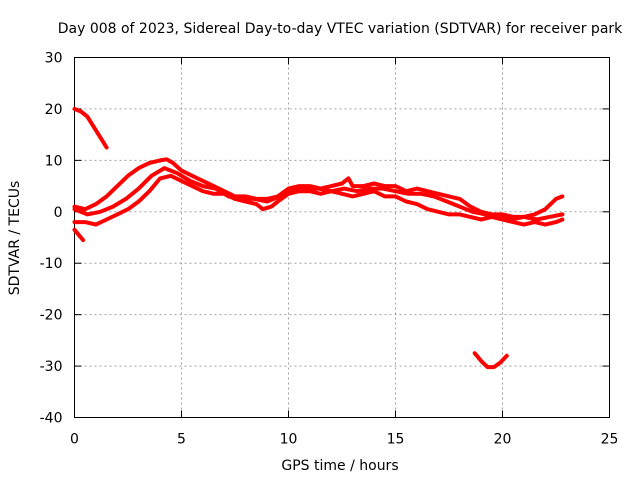 The height and width of the screenshot is (480, 640). Describe the element at coordinates (79, 235) in the screenshot. I see `series-arc-early-low` at that location.